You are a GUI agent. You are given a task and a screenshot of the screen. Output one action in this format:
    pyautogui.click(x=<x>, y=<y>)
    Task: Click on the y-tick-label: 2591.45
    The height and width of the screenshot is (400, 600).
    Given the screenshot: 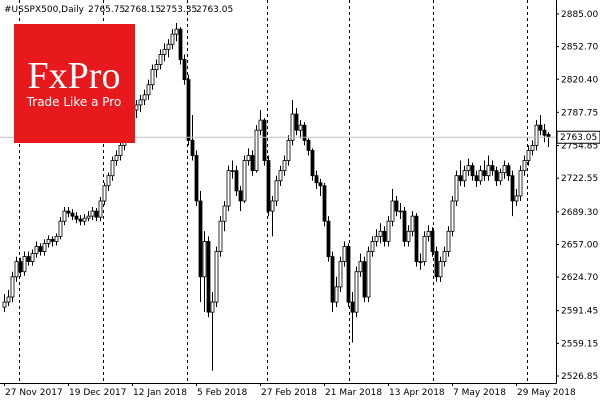 What is the action you would take?
    pyautogui.click(x=579, y=312)
    